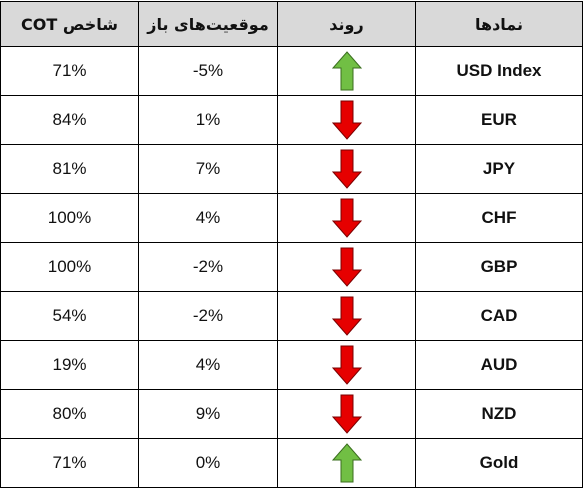 The image size is (583, 491). What do you see at coordinates (69, 120) in the screenshot?
I see `cot-index-cell: 84%` at bounding box center [69, 120].